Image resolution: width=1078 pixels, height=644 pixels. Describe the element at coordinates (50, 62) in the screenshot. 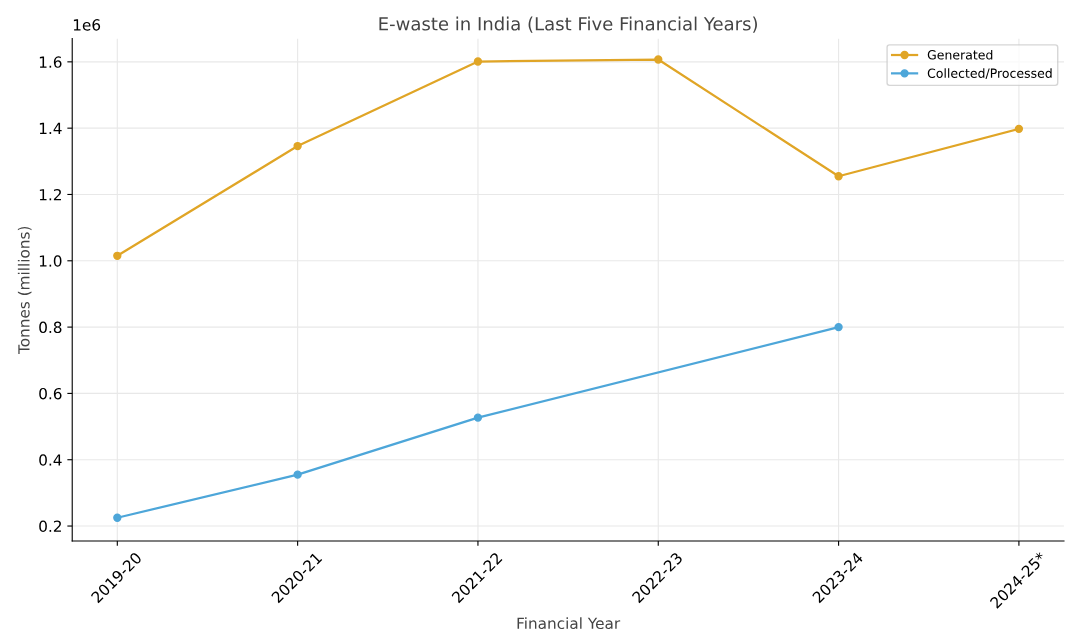

I see `y-tick-label: 1.6` at that location.